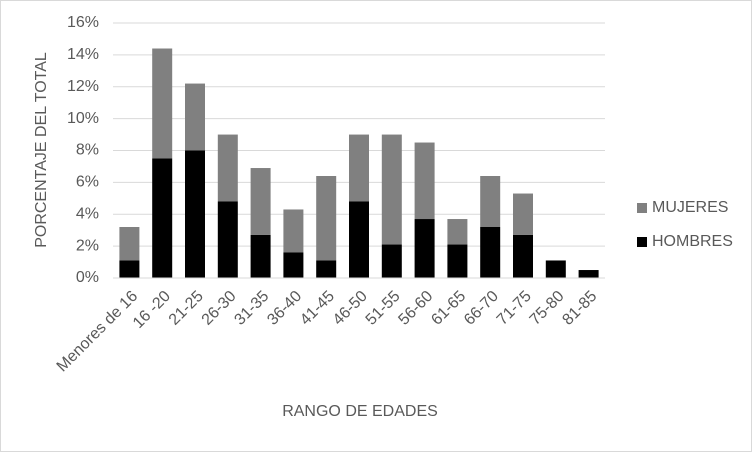 The width and height of the screenshot is (752, 452). What do you see at coordinates (83, 118) in the screenshot?
I see `y-tick-label: 10%` at bounding box center [83, 118].